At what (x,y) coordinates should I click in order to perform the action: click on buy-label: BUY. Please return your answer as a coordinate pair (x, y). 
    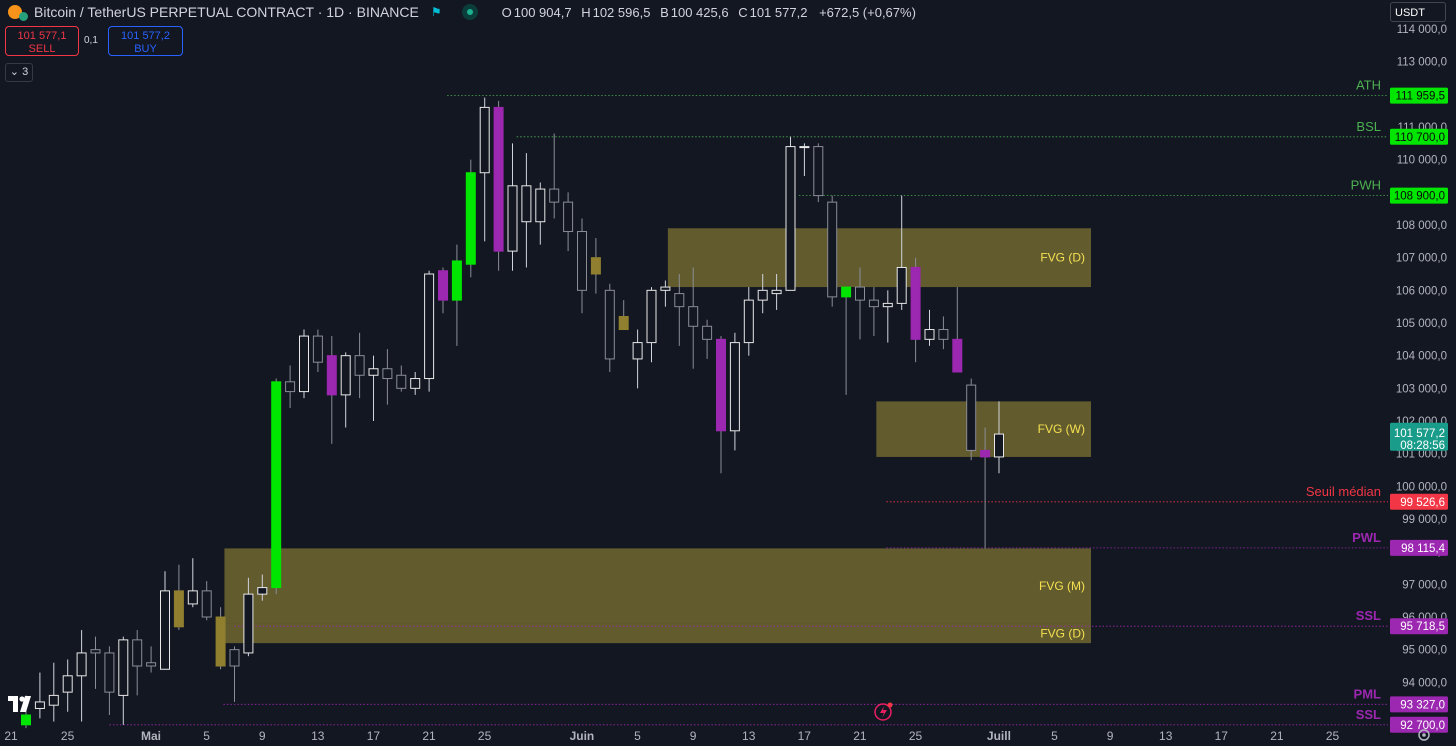
    Looking at the image, I should click on (145, 49).